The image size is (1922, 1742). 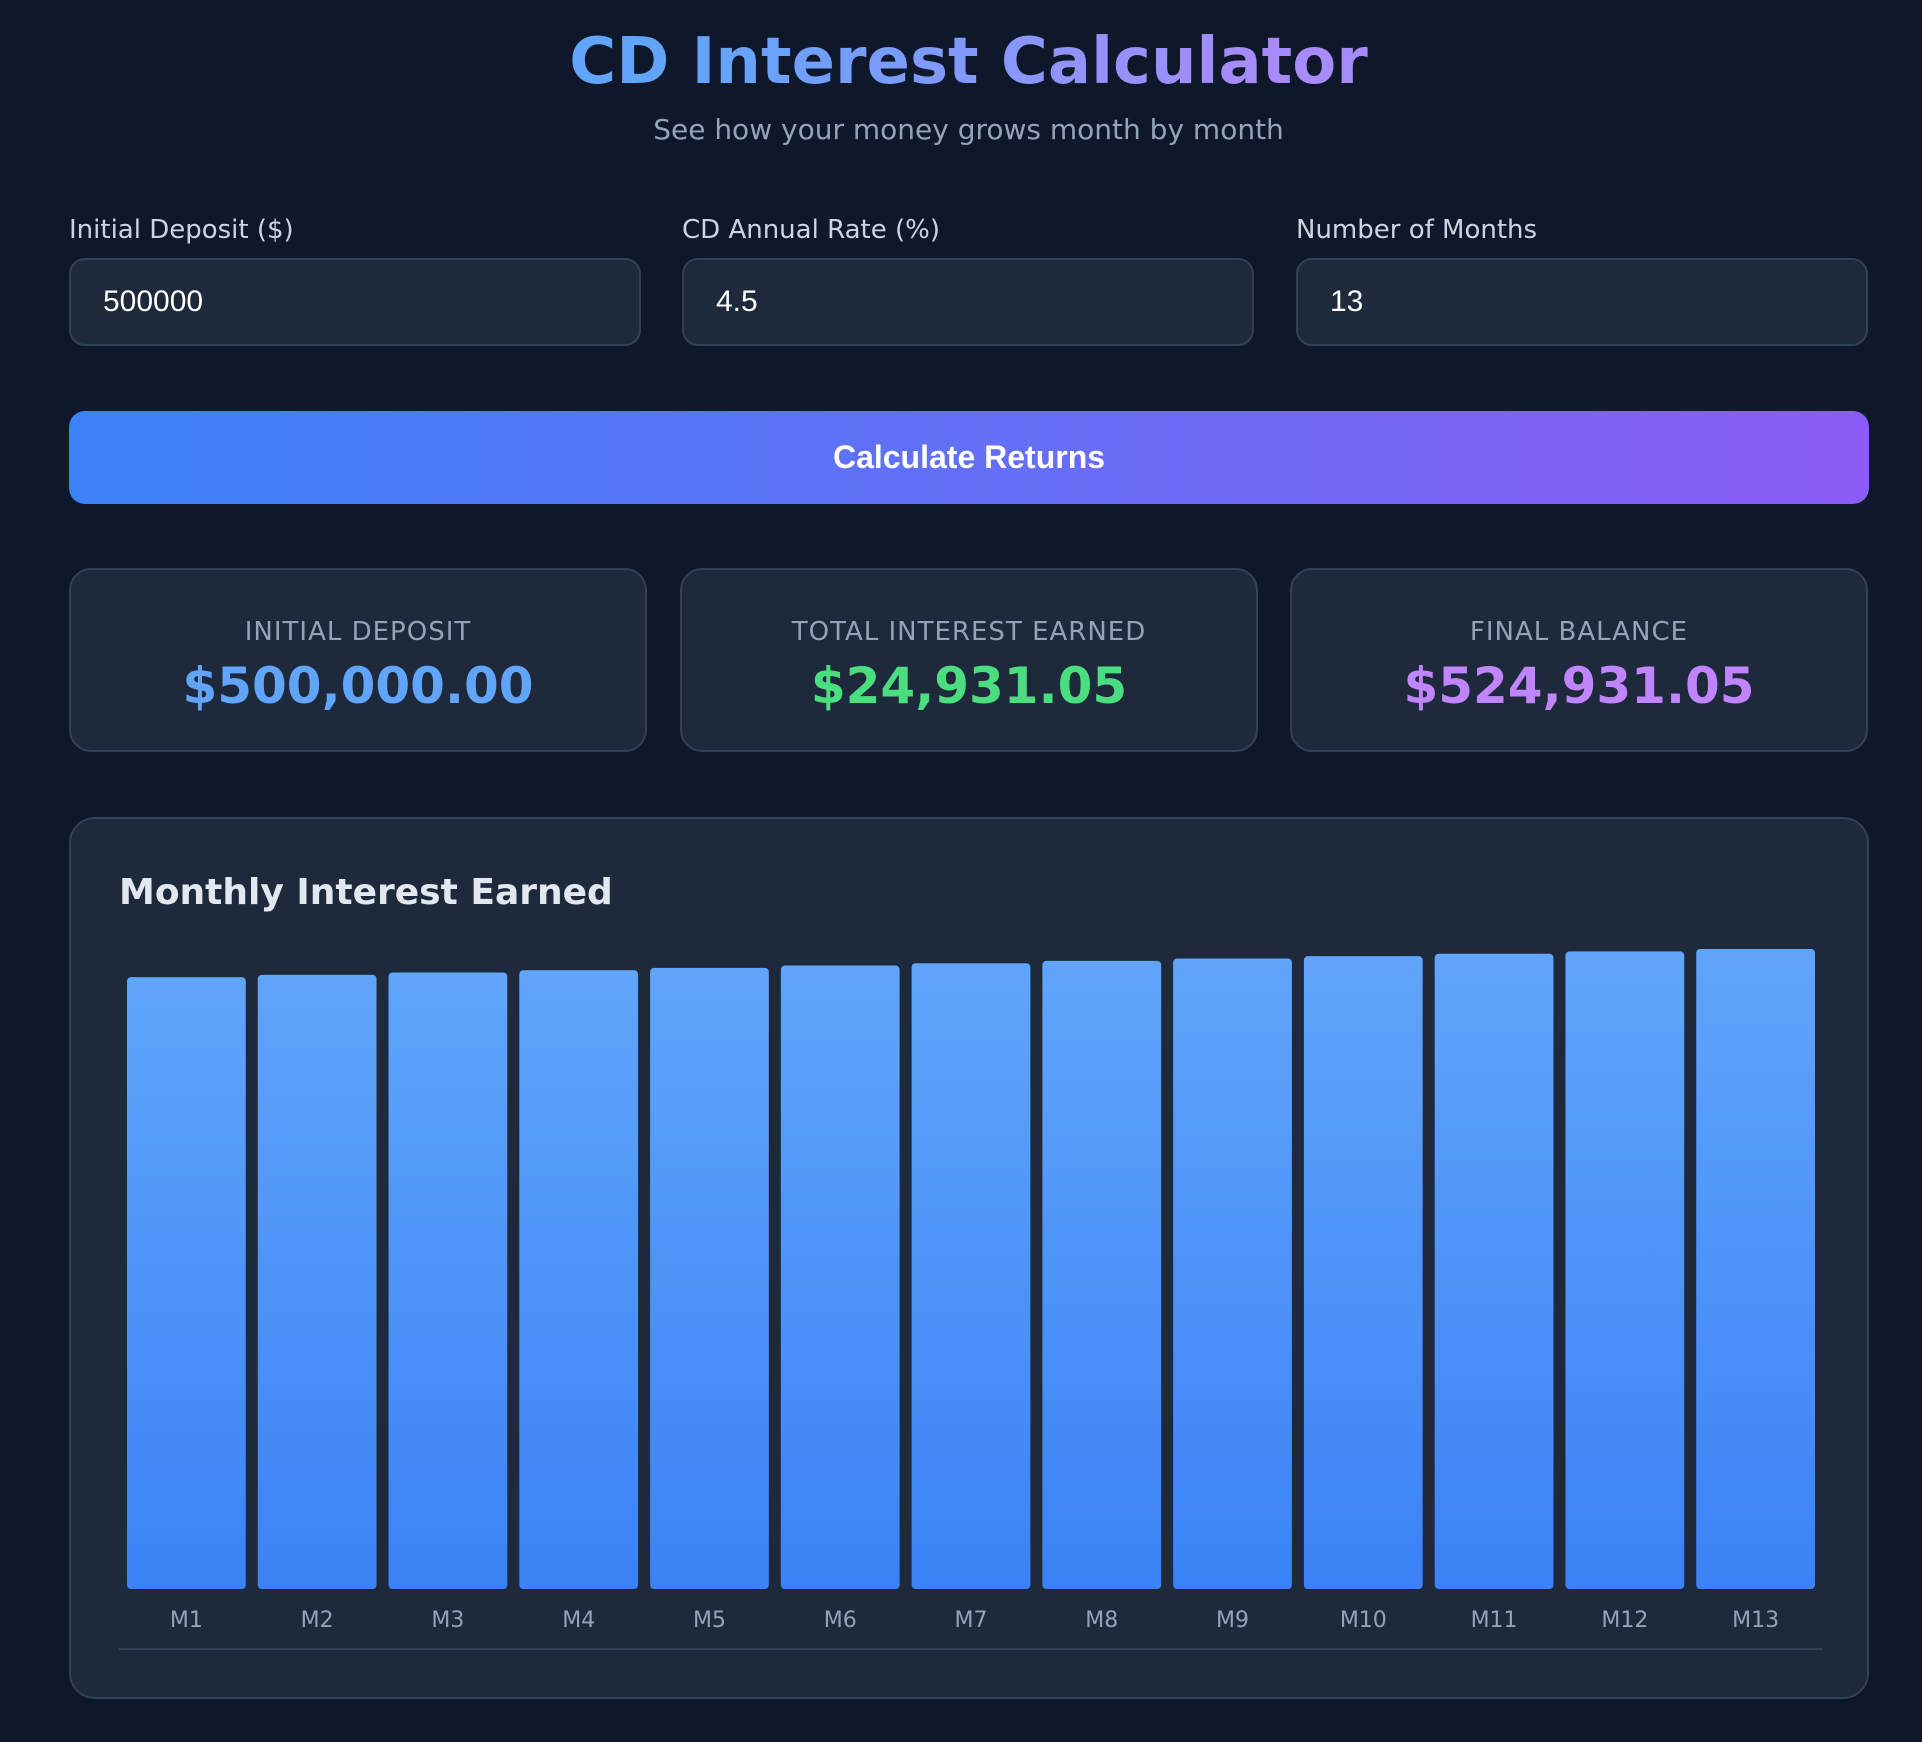 I want to click on x-tick-label-m9: M9, so click(x=1232, y=1620).